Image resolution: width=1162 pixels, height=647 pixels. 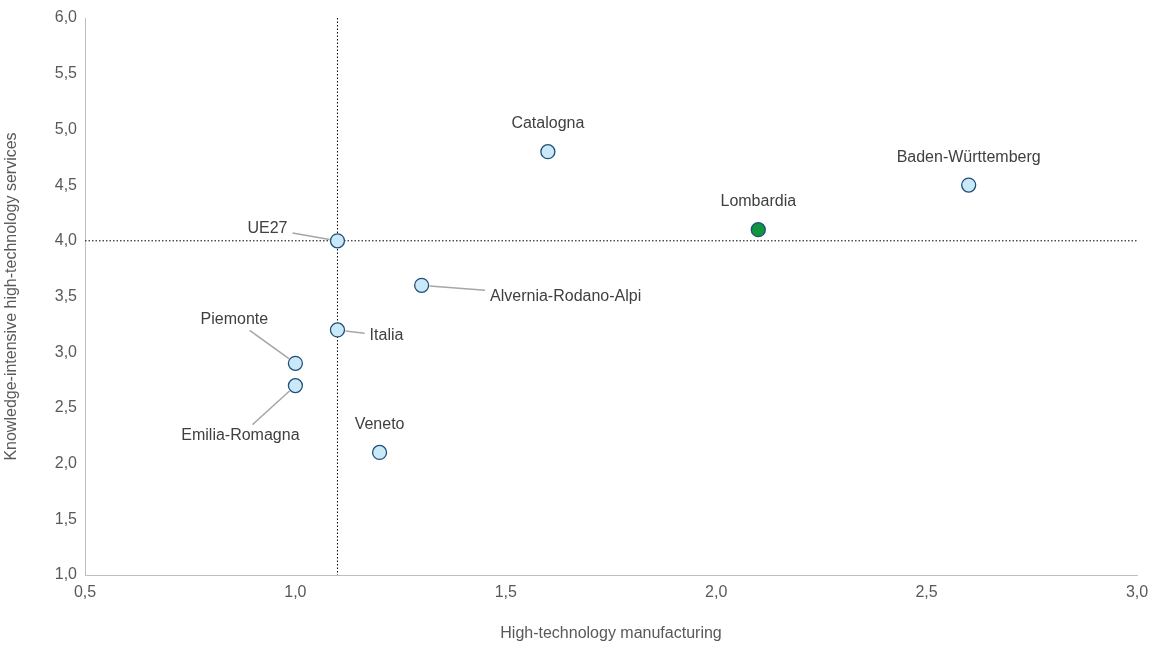 What do you see at coordinates (66, 128) in the screenshot?
I see `y-tick-label: 5,0` at bounding box center [66, 128].